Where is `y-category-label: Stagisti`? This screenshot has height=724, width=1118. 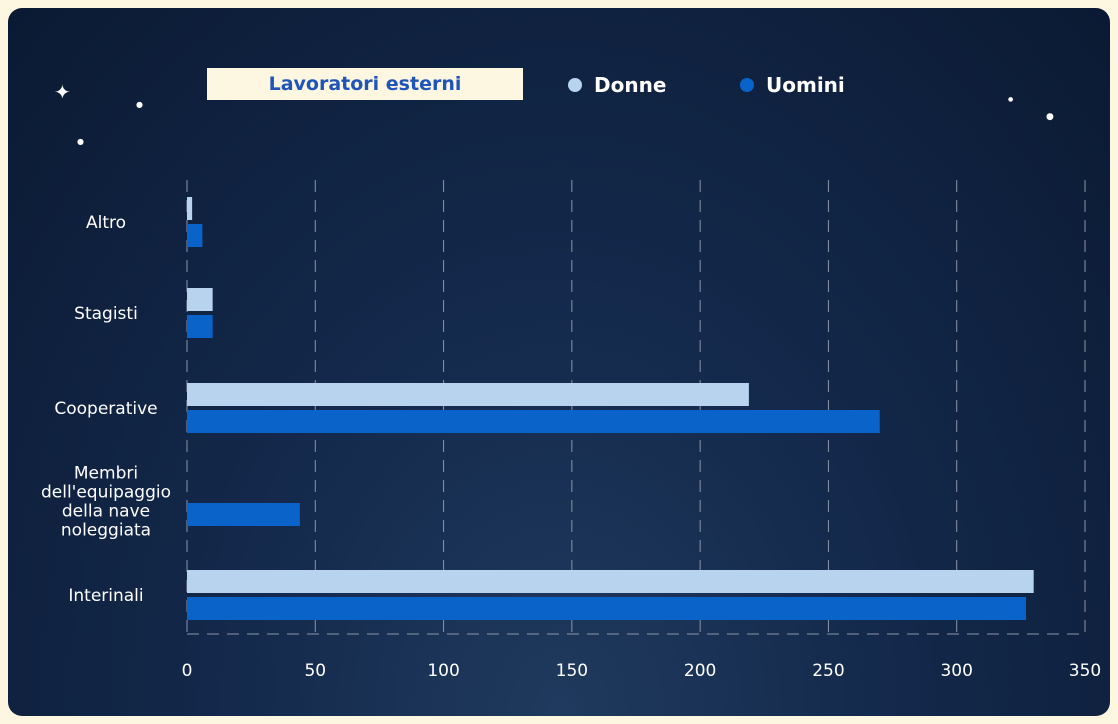
y-category-label: Stagisti is located at coordinates (106, 314).